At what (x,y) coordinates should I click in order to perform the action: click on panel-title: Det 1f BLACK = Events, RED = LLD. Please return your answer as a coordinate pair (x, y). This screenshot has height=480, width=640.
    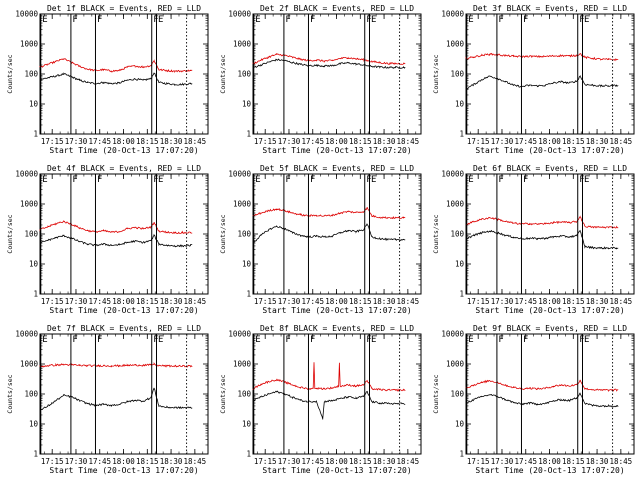
    Looking at the image, I should click on (124, 8).